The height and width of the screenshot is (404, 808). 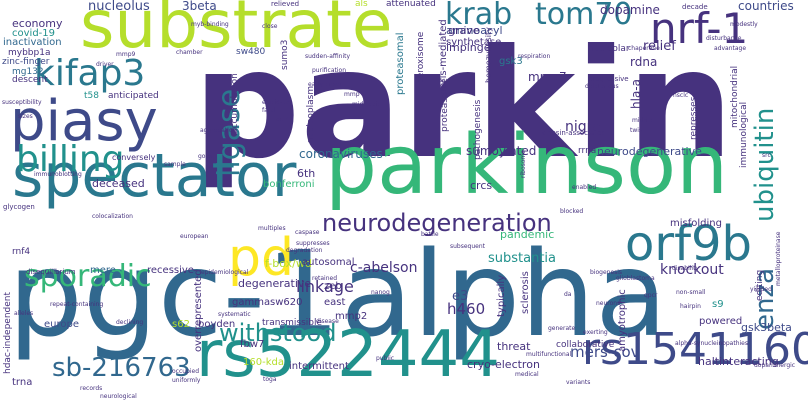 What do you see at coordinates (411, 4) in the screenshot?
I see `word-attenuated: attenuated` at bounding box center [411, 4].